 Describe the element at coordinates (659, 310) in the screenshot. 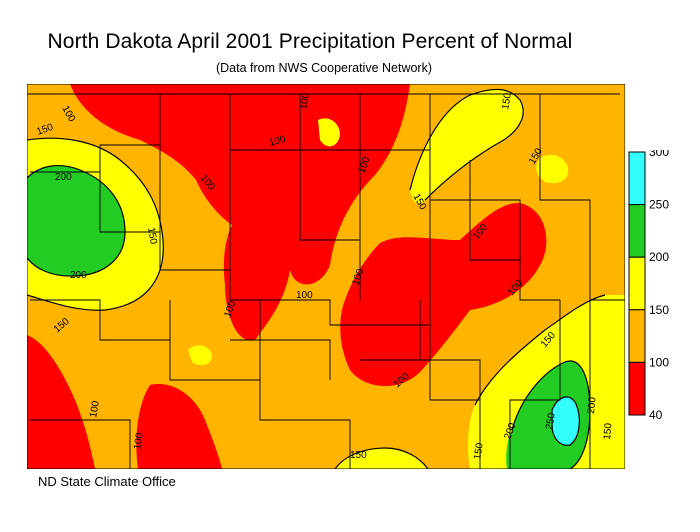

I see `legend-tick-label: 150` at that location.